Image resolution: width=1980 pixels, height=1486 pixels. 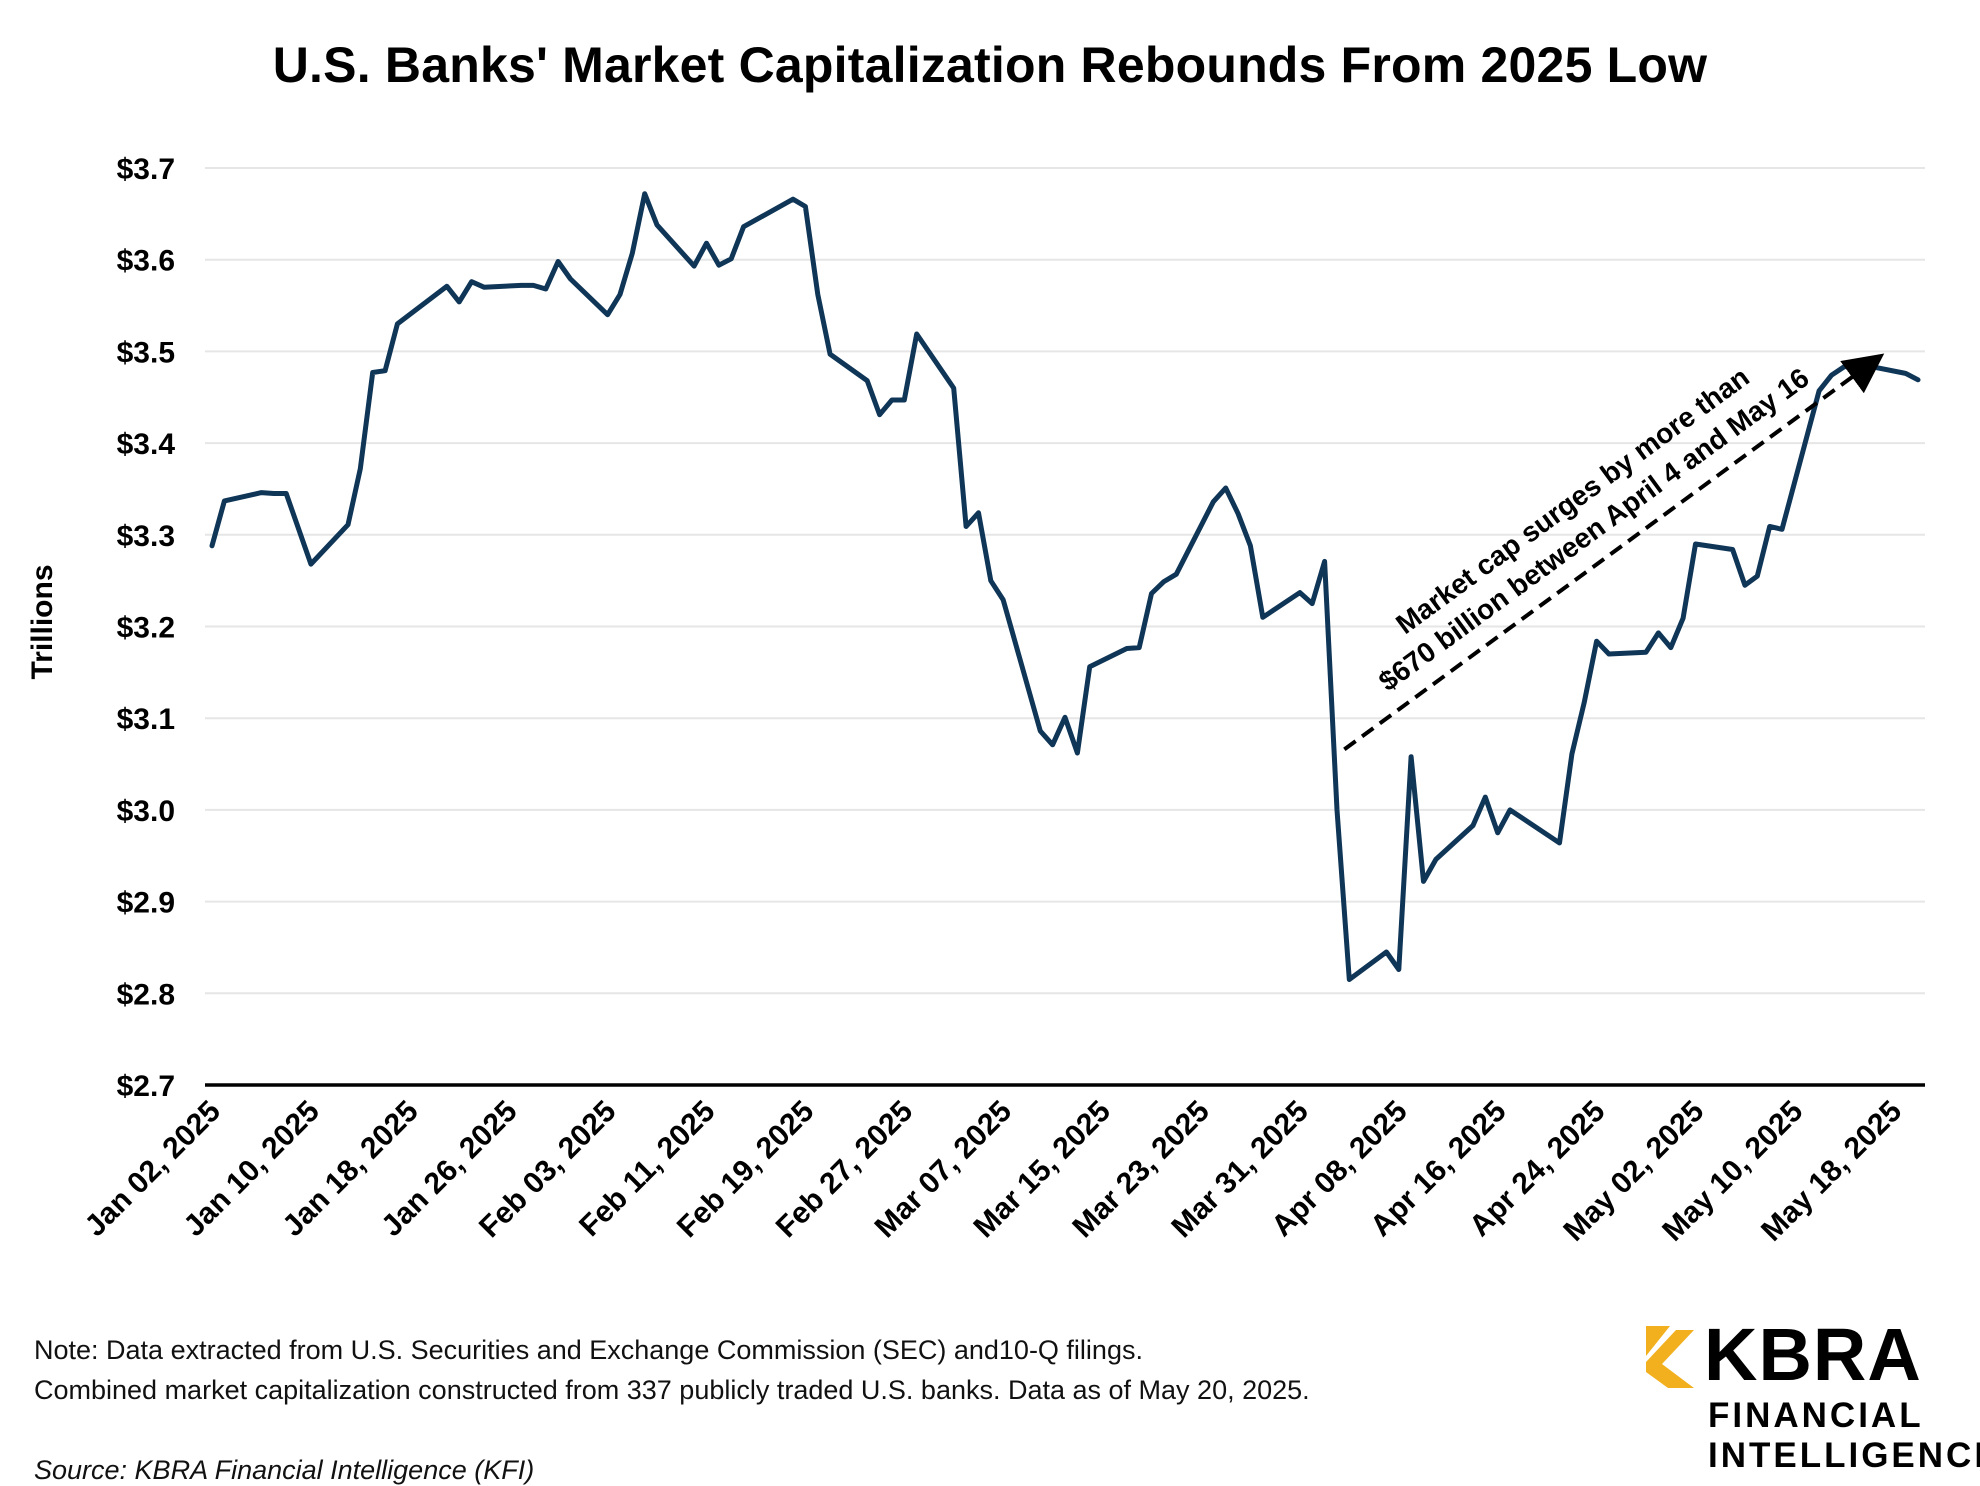 What do you see at coordinates (1572, 500) in the screenshot?
I see `annotation-text-line-1: Market cap surges by more than` at bounding box center [1572, 500].